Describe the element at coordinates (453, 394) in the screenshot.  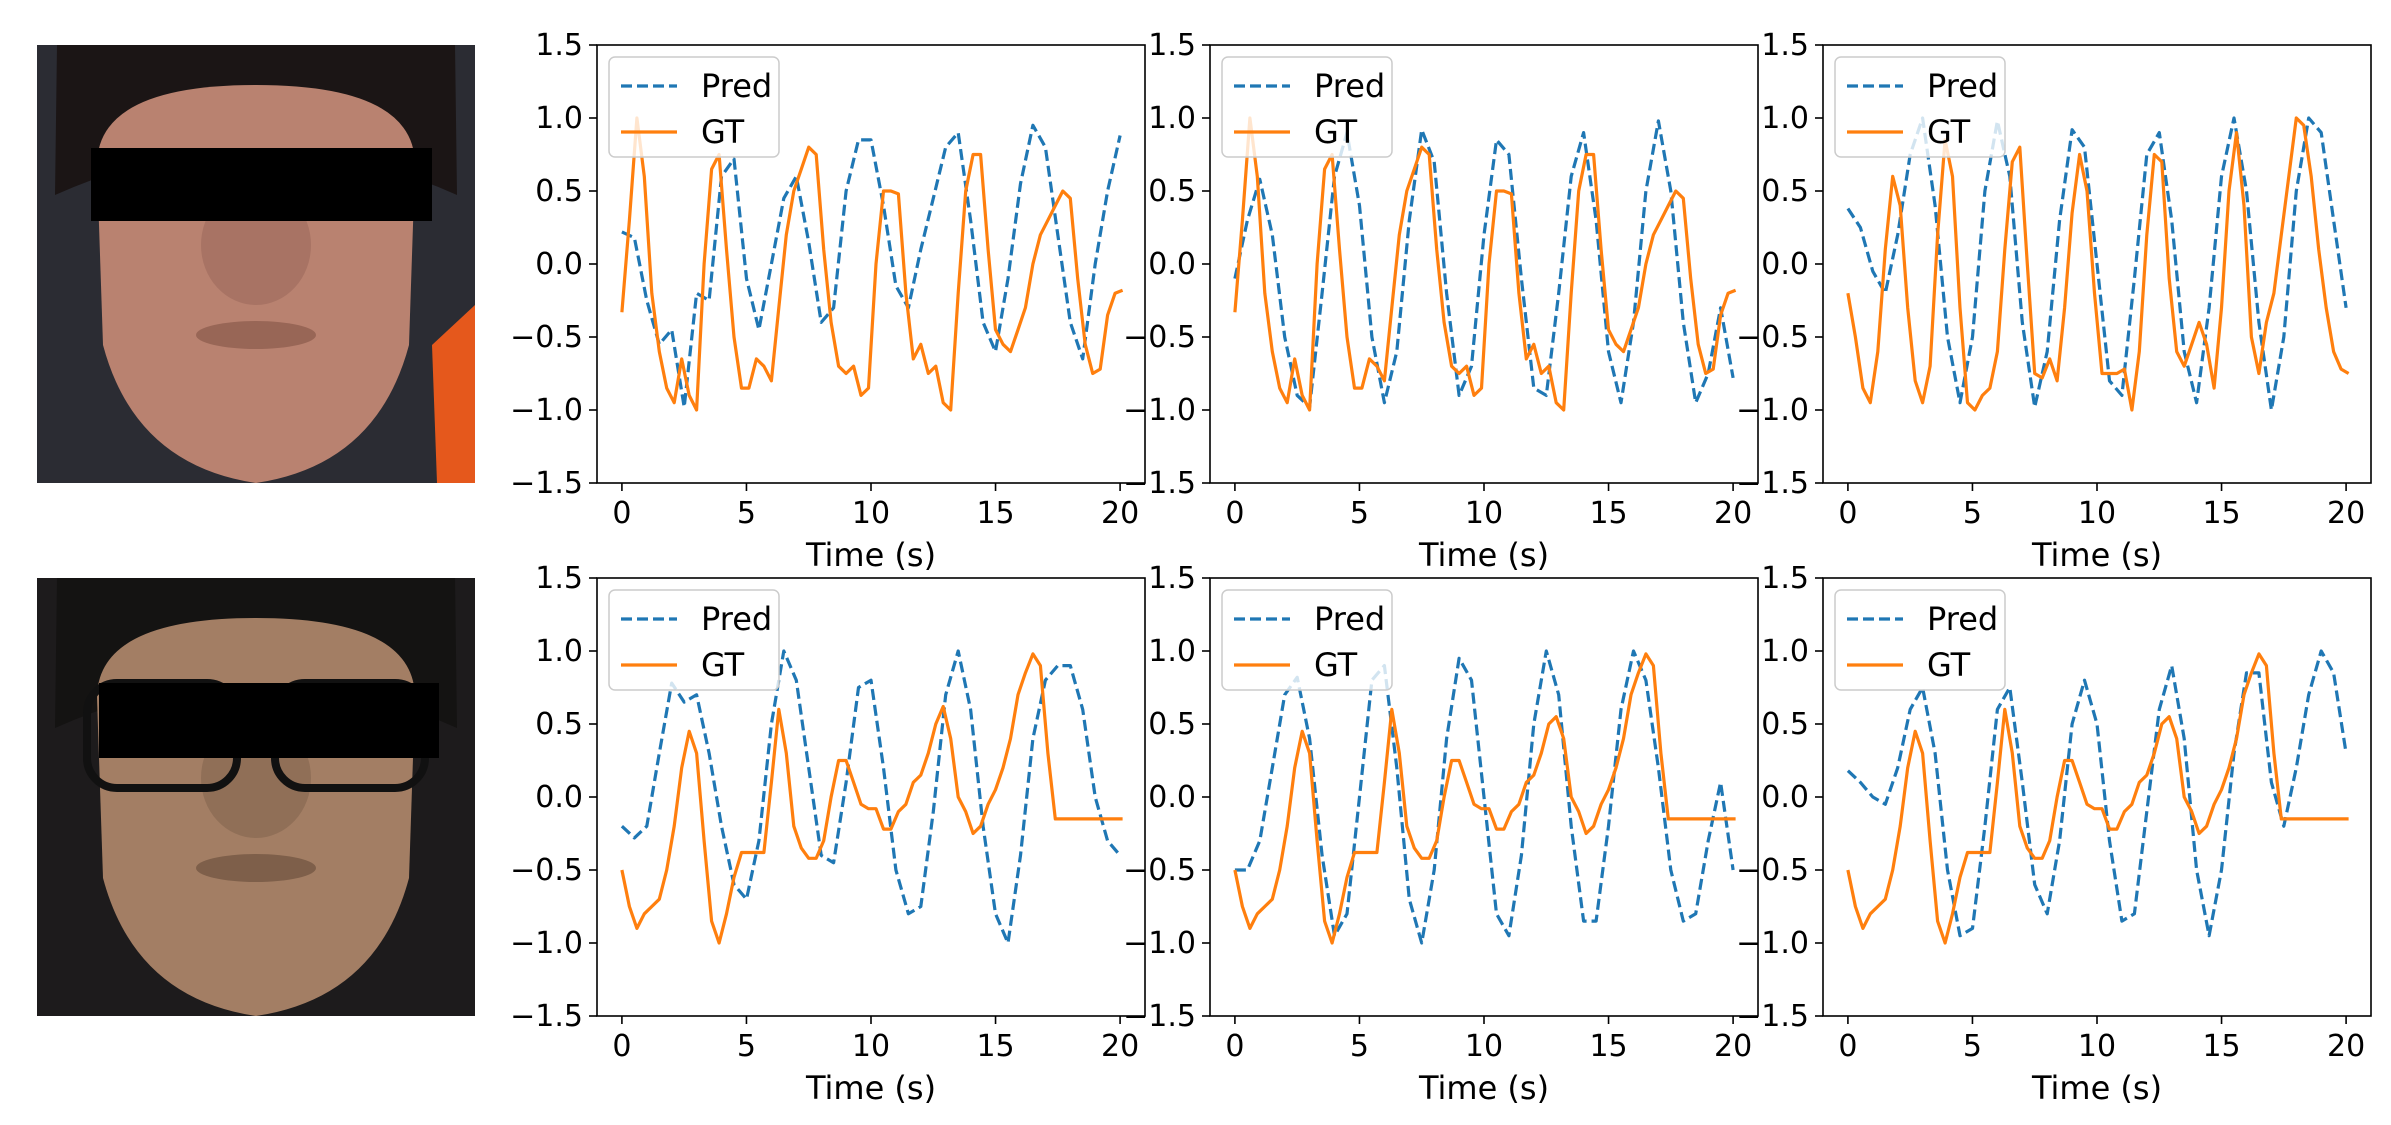
I see `chair-accent` at that location.